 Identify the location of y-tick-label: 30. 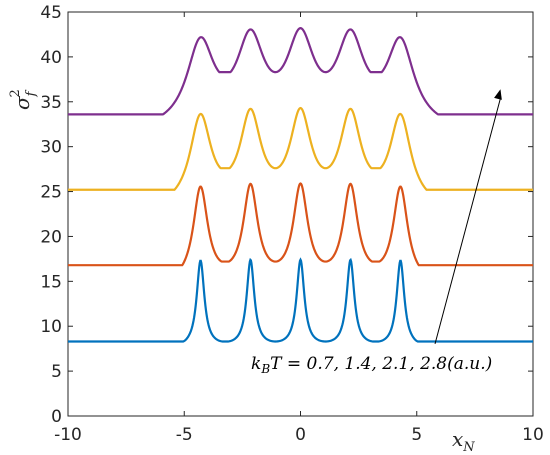
(51, 148).